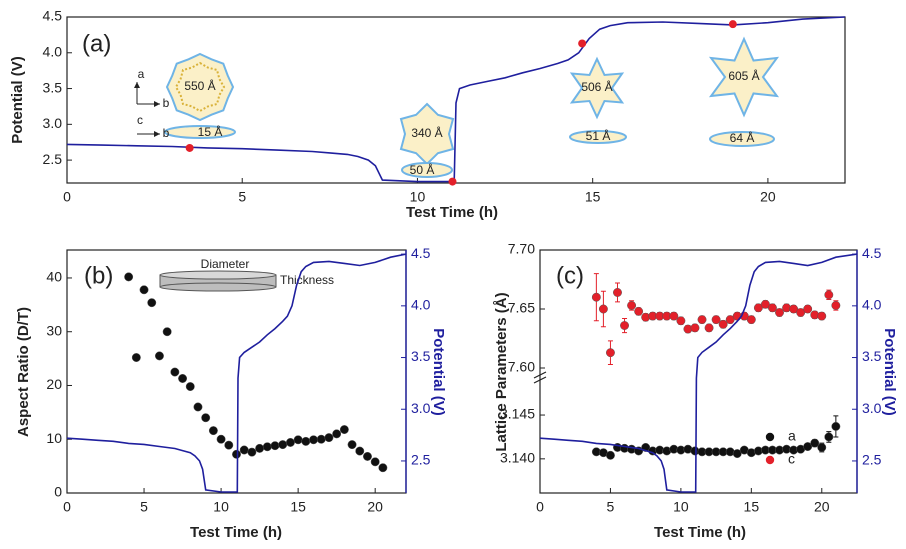  Describe the element at coordinates (53, 87) in the screenshot. I see `y-tick-label: 3.5` at that location.